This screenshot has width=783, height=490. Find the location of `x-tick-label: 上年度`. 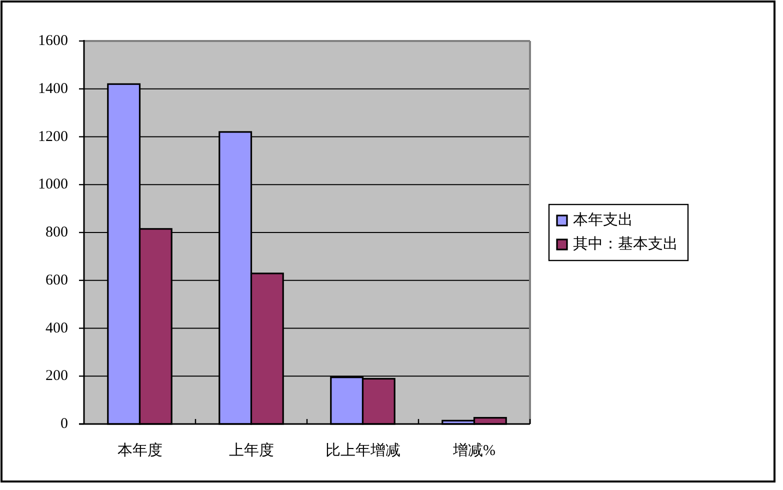

x-tick-label: 上年度 is located at coordinates (251, 450).